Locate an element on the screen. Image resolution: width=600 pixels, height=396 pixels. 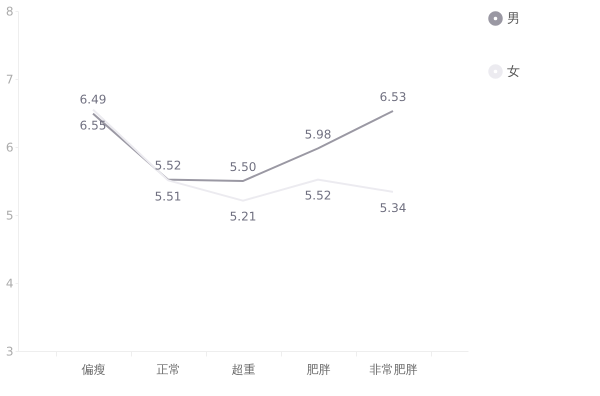
data-label: 6.49 is located at coordinates (93, 99).